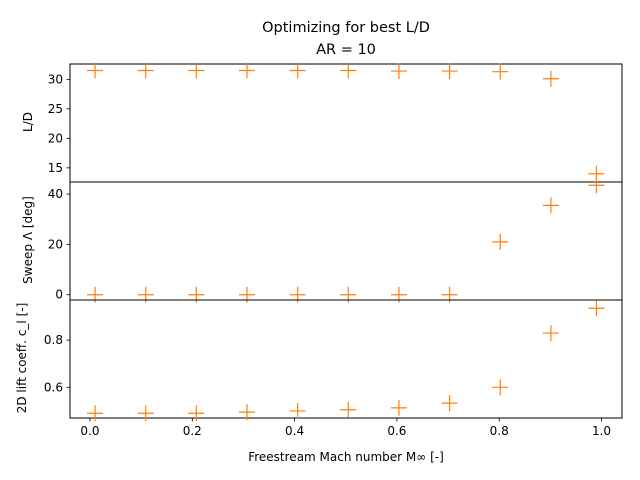 The image size is (640, 480). Describe the element at coordinates (55, 109) in the screenshot. I see `y-tick-label: 25` at that location.